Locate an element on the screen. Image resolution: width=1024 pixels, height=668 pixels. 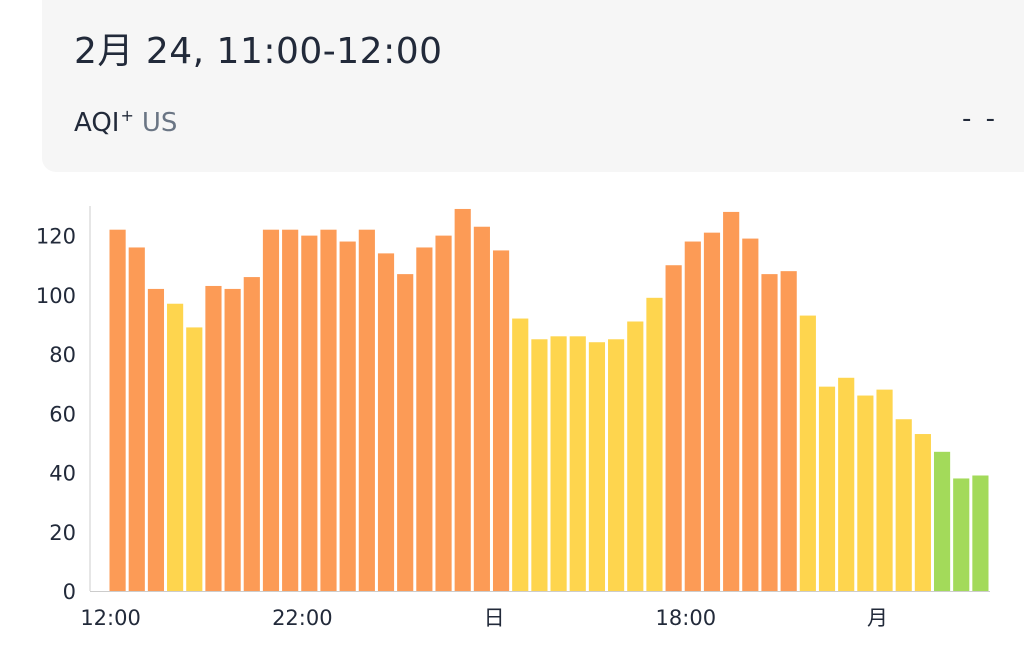
x-tick-label: 22:00 is located at coordinates (302, 618).